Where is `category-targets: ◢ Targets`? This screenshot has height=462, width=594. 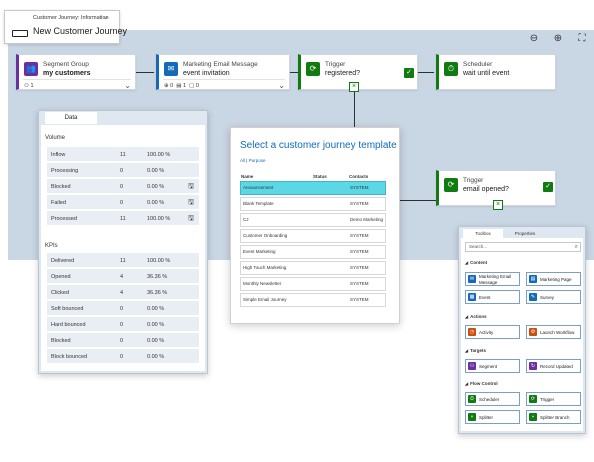 category-targets: ◢ Targets is located at coordinates (475, 350).